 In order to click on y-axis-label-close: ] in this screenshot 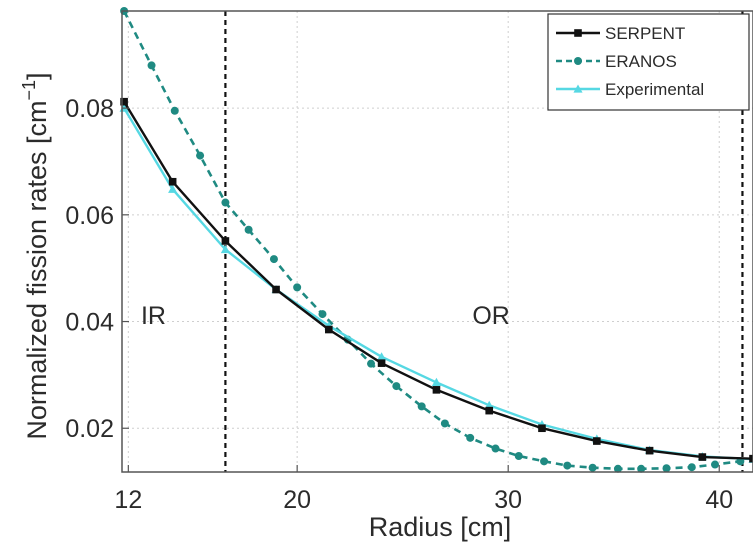, I will do `click(37, 76)`.